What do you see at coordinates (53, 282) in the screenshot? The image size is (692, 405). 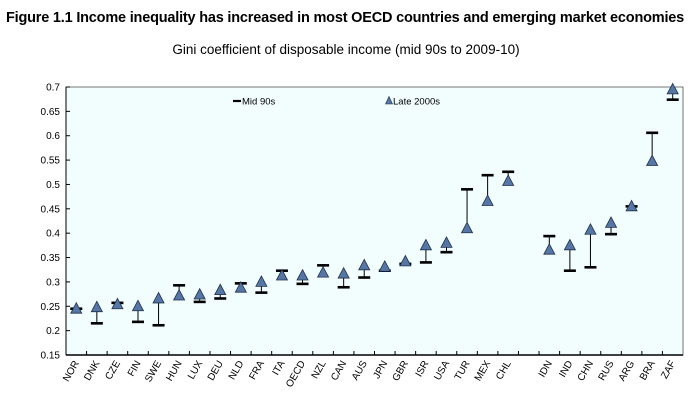 I see `y-tick-label: 0.3` at bounding box center [53, 282].